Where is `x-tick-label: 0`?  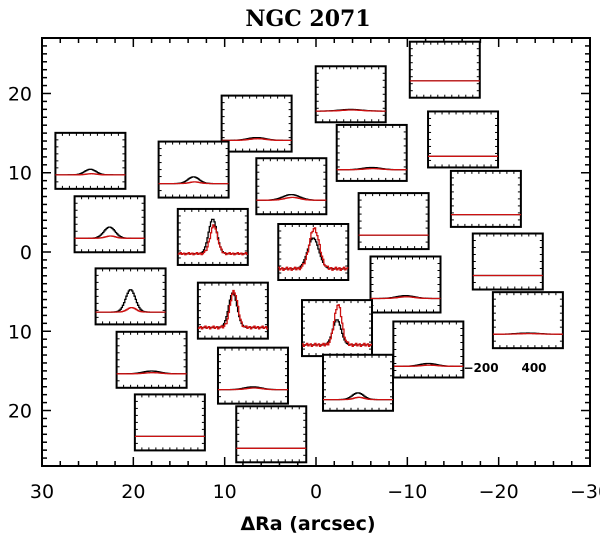 x-tick-label: 0 is located at coordinates (316, 492).